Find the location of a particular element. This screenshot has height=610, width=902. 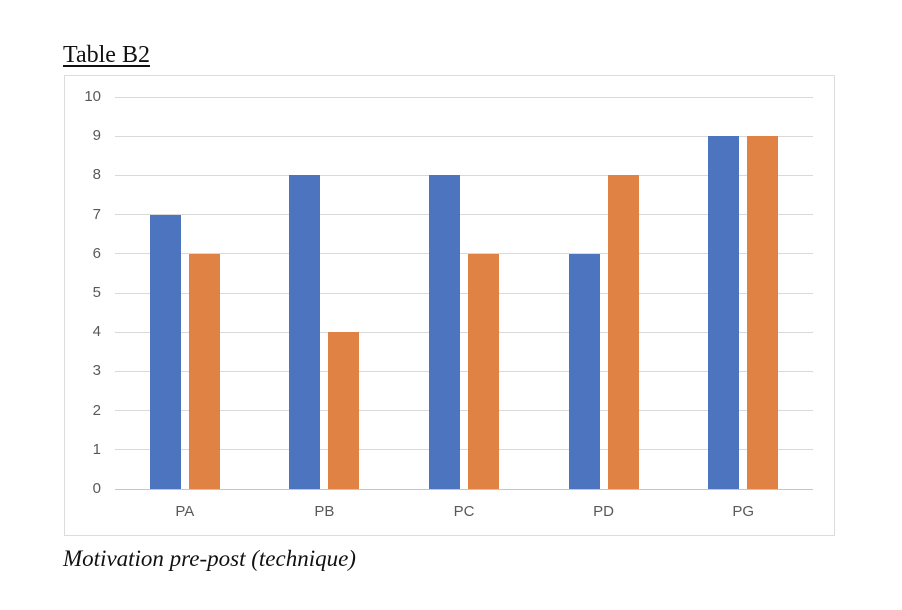

gridline-y4 is located at coordinates (464, 332).